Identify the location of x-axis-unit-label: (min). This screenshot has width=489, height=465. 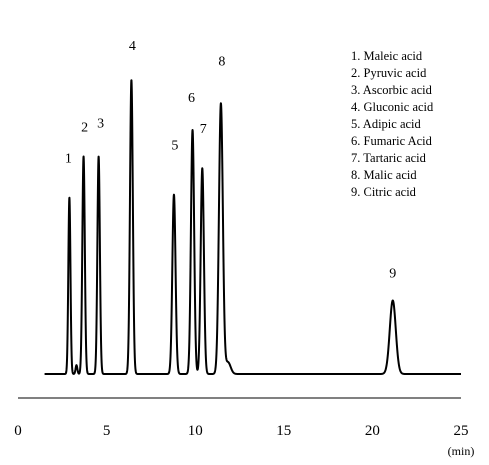
(461, 451).